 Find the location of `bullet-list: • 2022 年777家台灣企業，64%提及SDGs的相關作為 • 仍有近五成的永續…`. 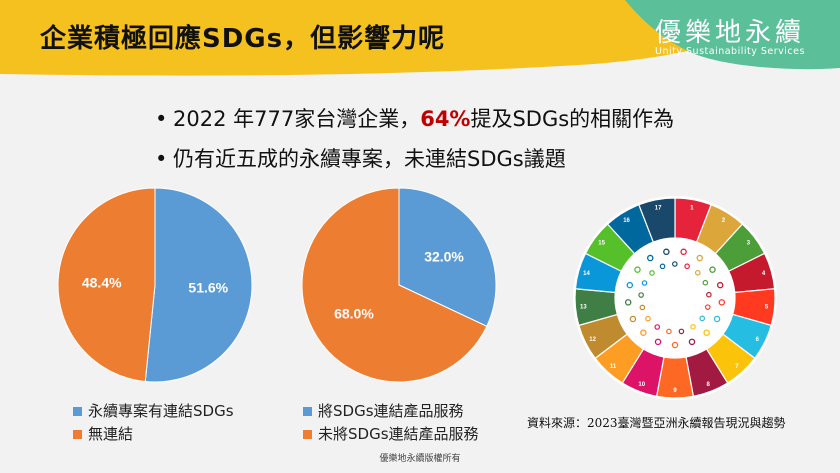

bullet-list: • 2022 年777家台灣企業，64%提及SDGs的相關作為 • 仍有近五成的永續… is located at coordinates (414, 143).